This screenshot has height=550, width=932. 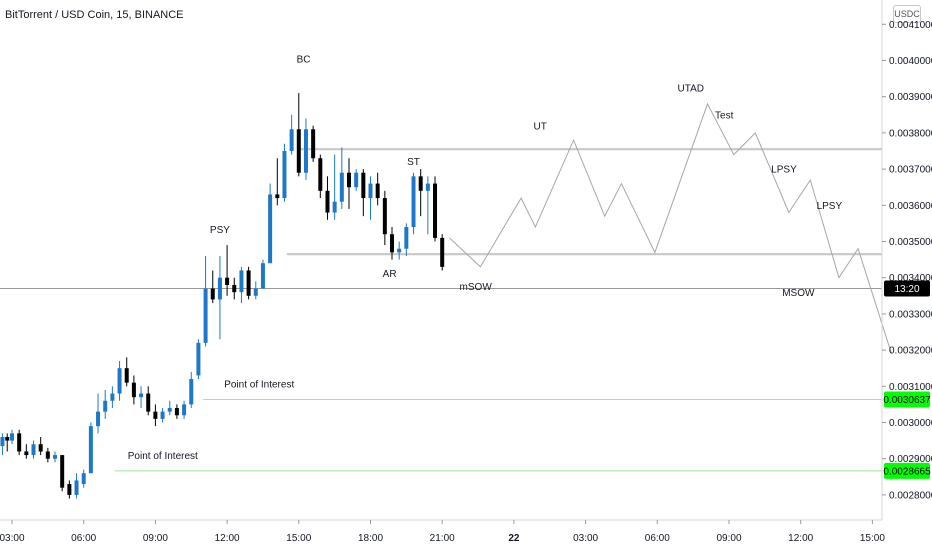 I want to click on price-tick-label: 0.0032000, so click(x=910, y=351).